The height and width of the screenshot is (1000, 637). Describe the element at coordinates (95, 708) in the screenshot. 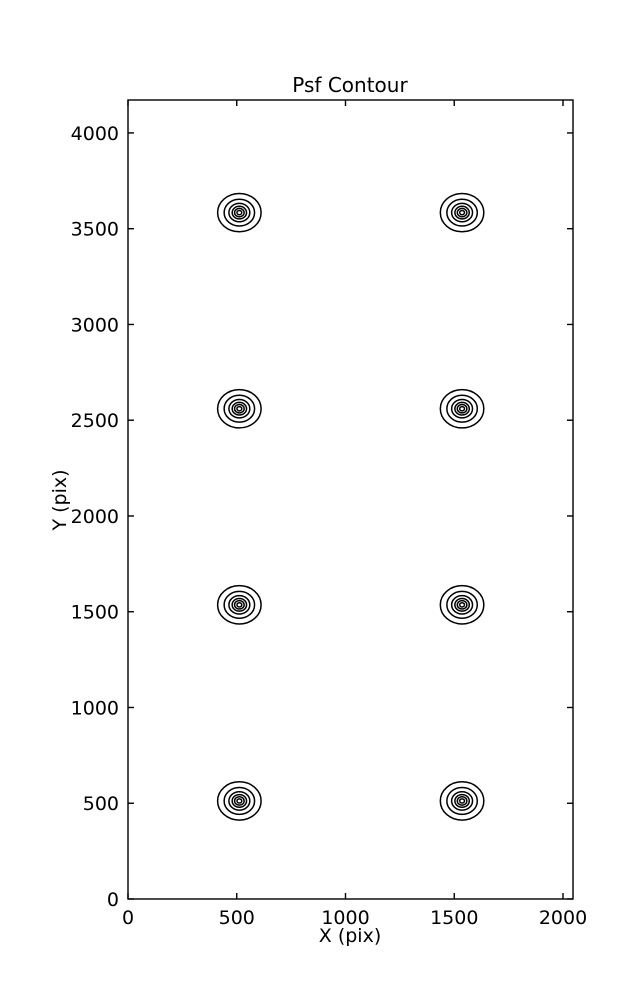

I see `y-tick-label: 1000` at that location.